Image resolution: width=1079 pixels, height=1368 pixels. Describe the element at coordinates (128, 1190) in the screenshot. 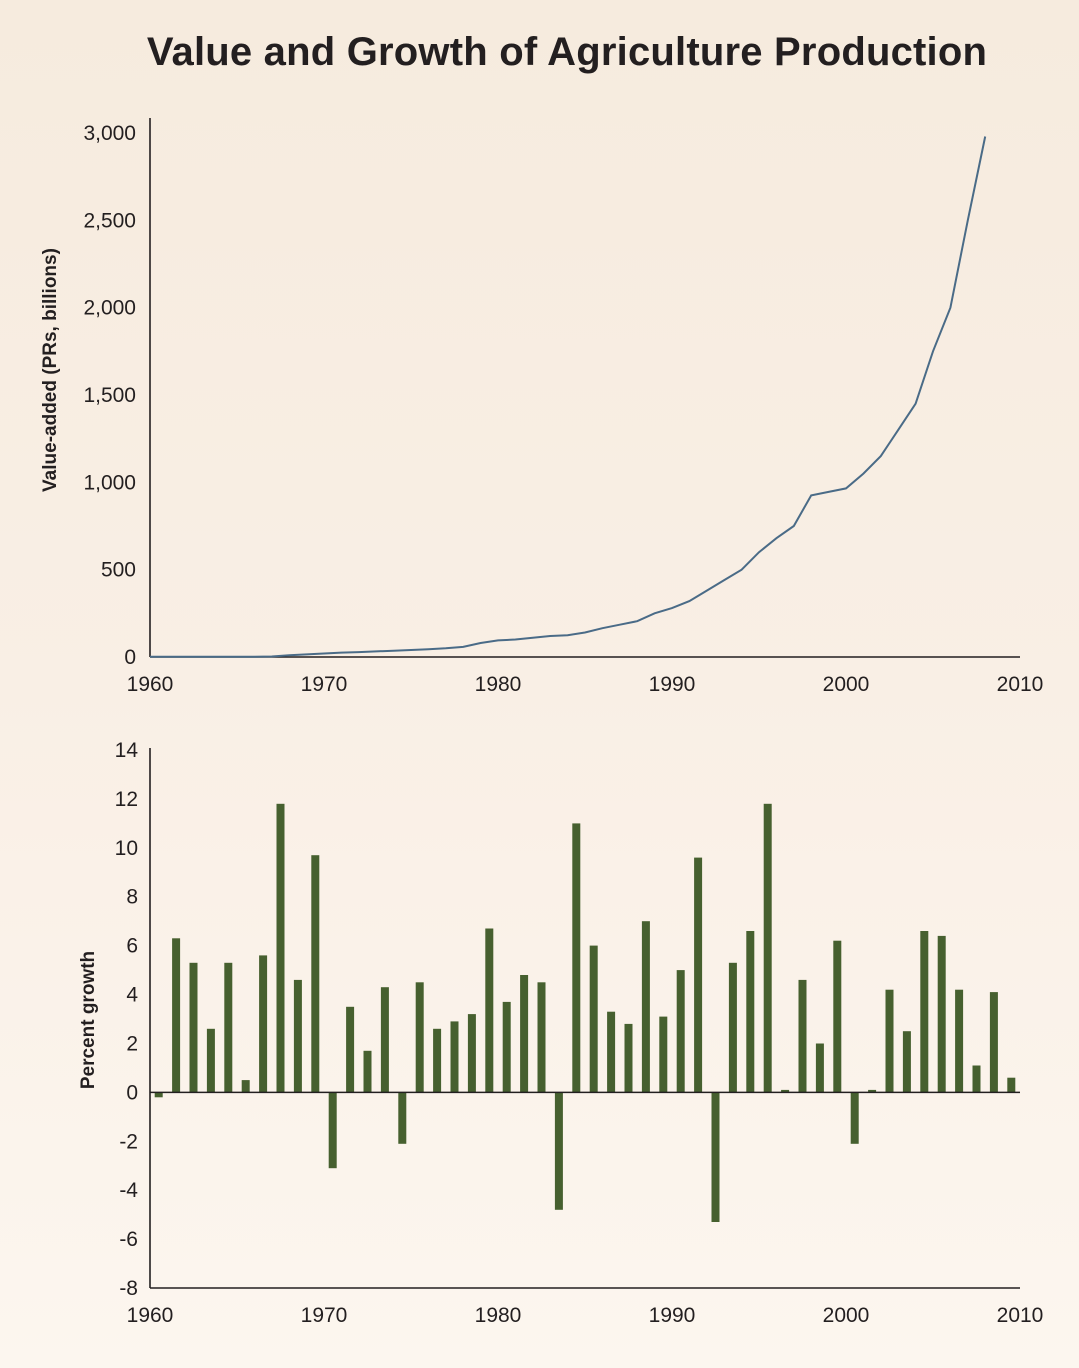

I see `y-tick-label: -4` at that location.